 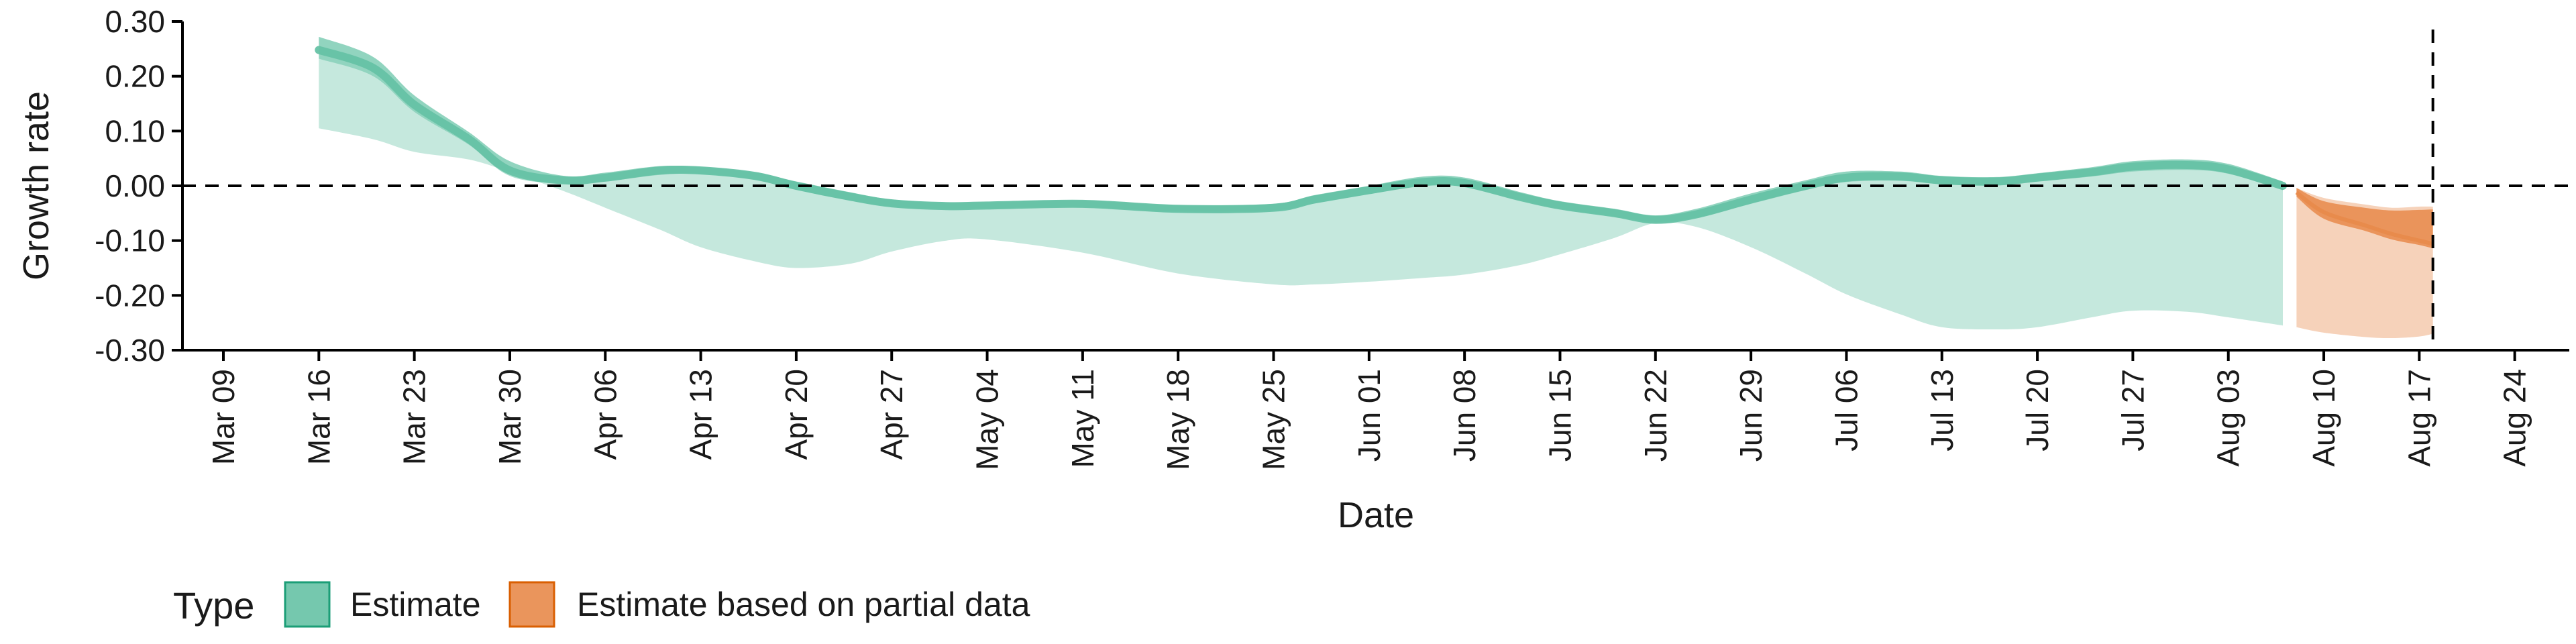 I want to click on x-tick-label: Jun 01, so click(x=1369, y=415).